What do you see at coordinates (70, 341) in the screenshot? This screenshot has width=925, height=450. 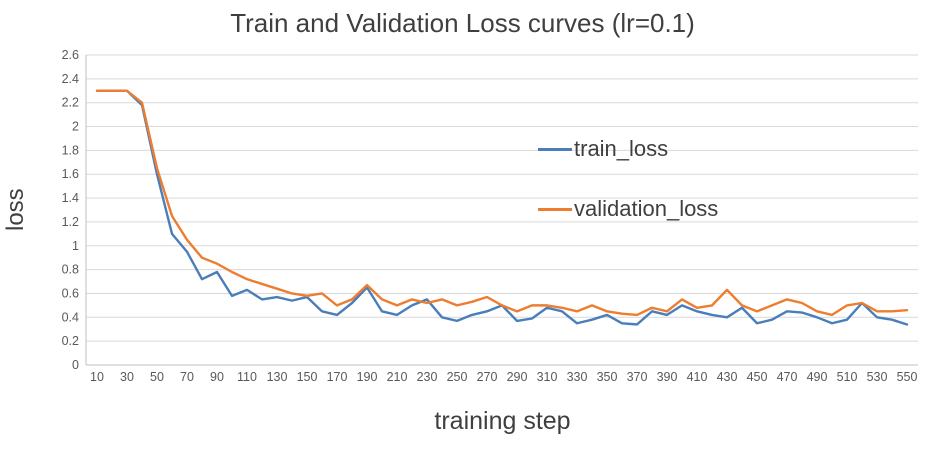 I see `svg-text: 0.2` at bounding box center [70, 341].